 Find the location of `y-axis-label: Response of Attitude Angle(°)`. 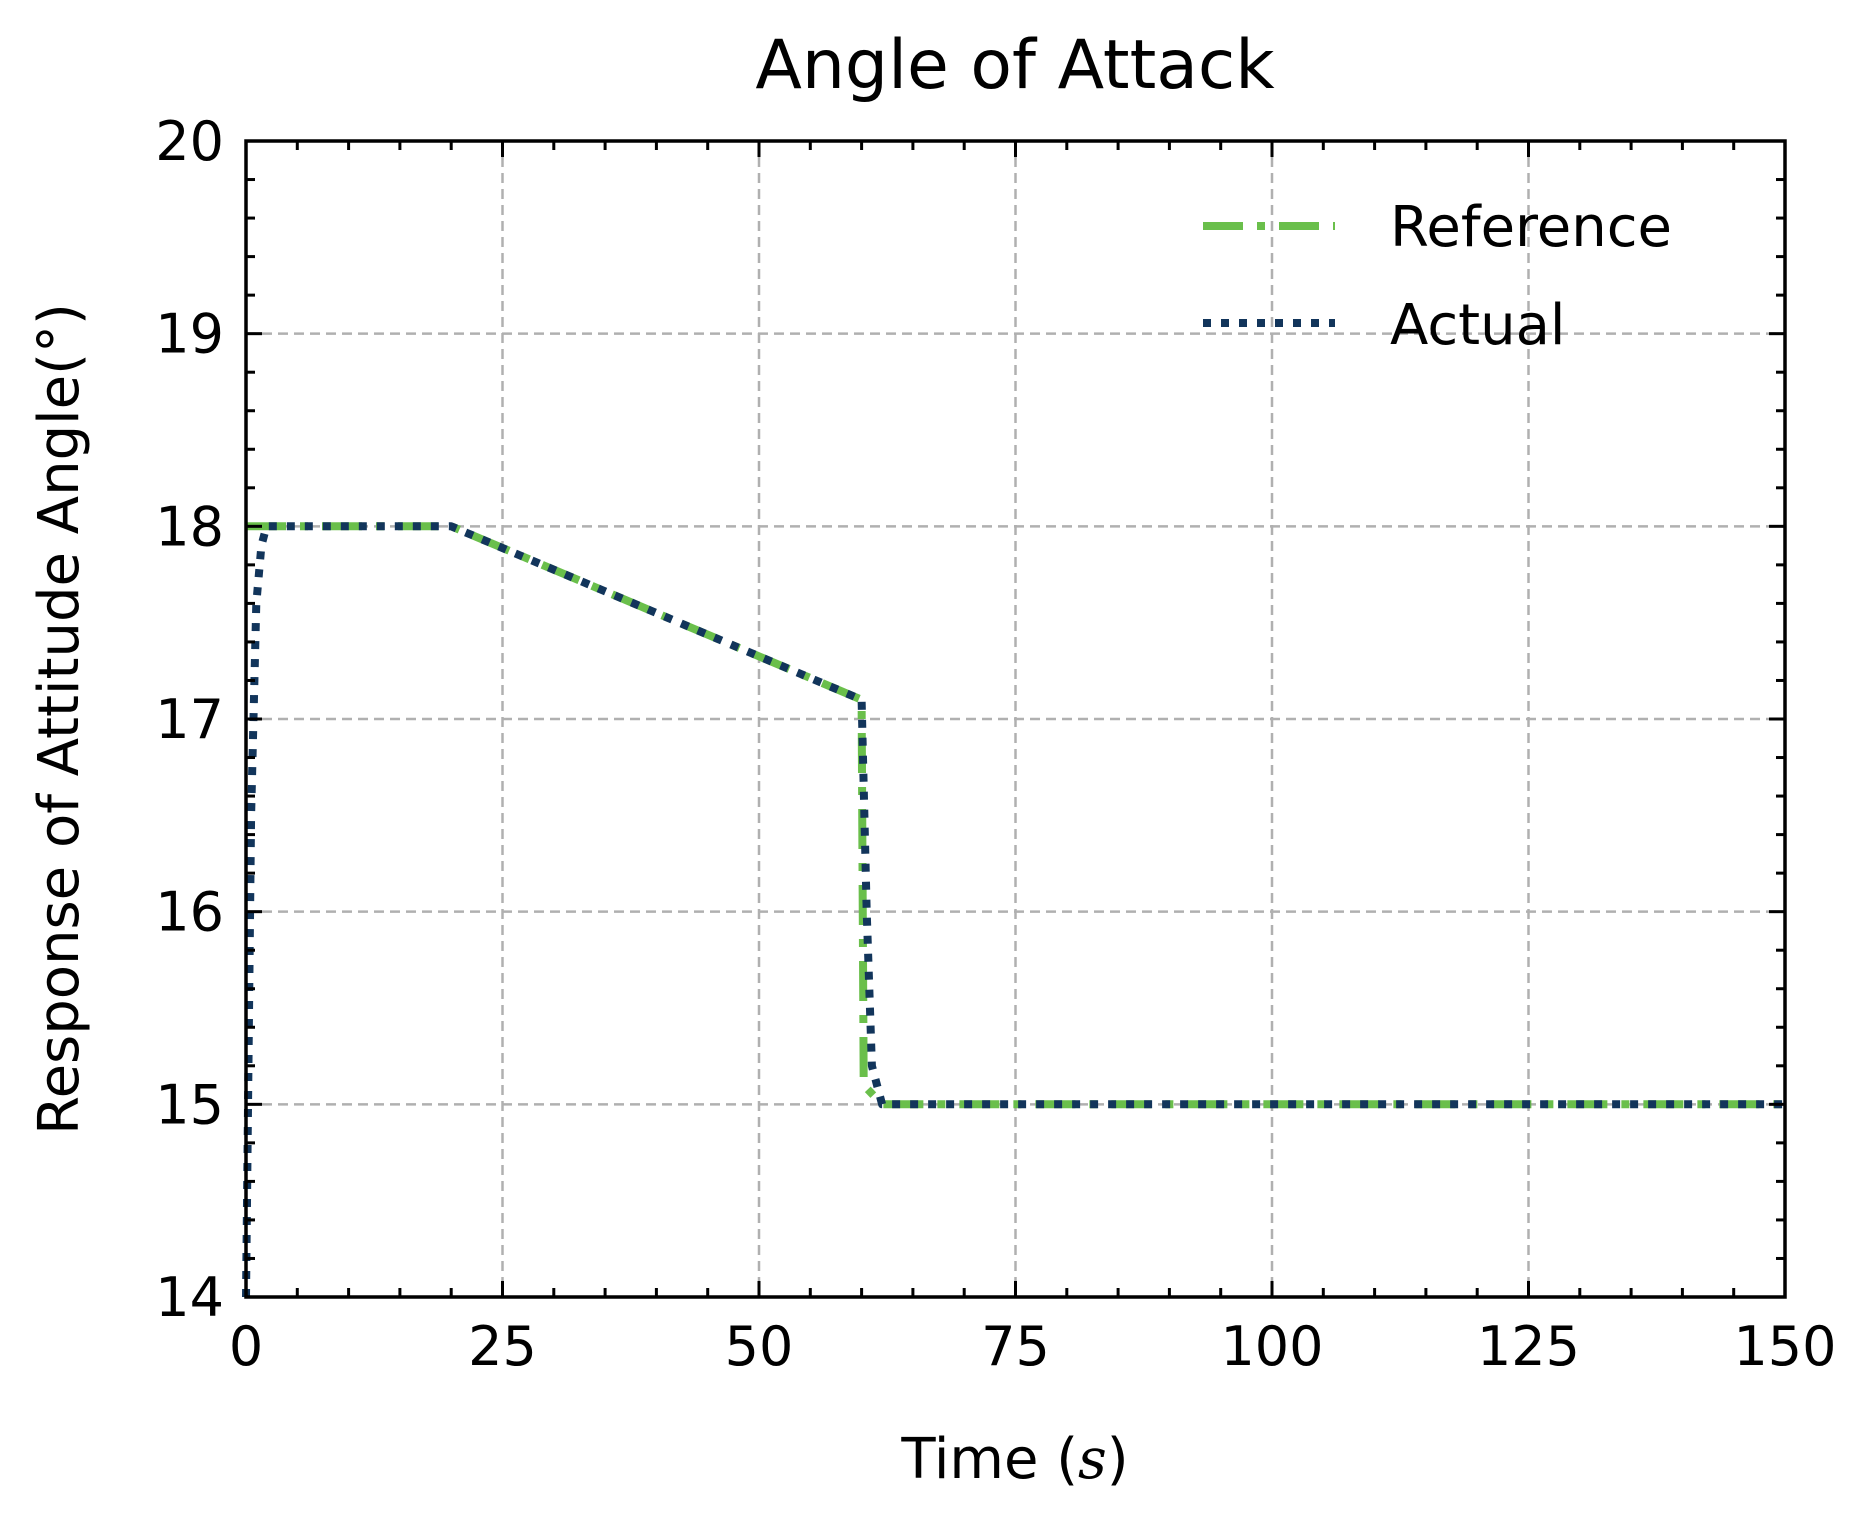

y-axis-label: Response of Attitude Angle(°) is located at coordinates (59, 719).